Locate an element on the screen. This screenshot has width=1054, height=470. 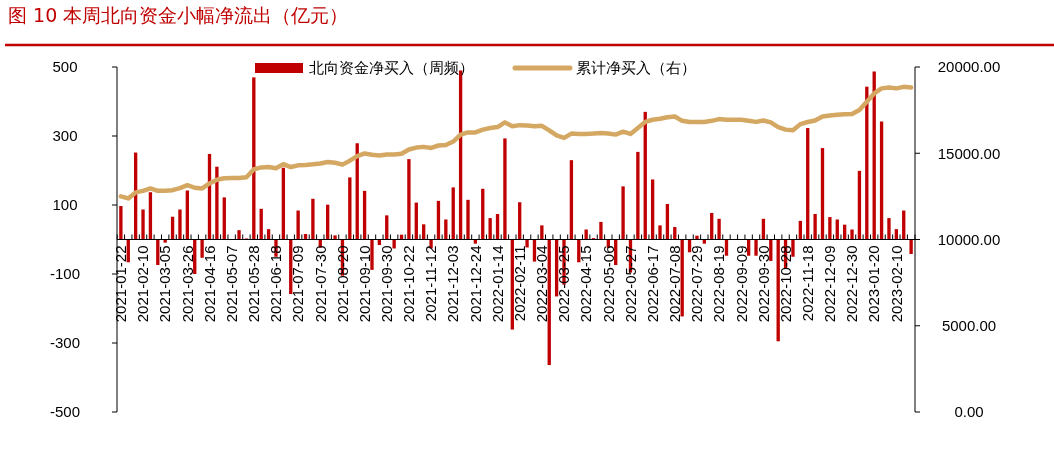
y-tick-label: -500 is located at coordinates (65, 412).